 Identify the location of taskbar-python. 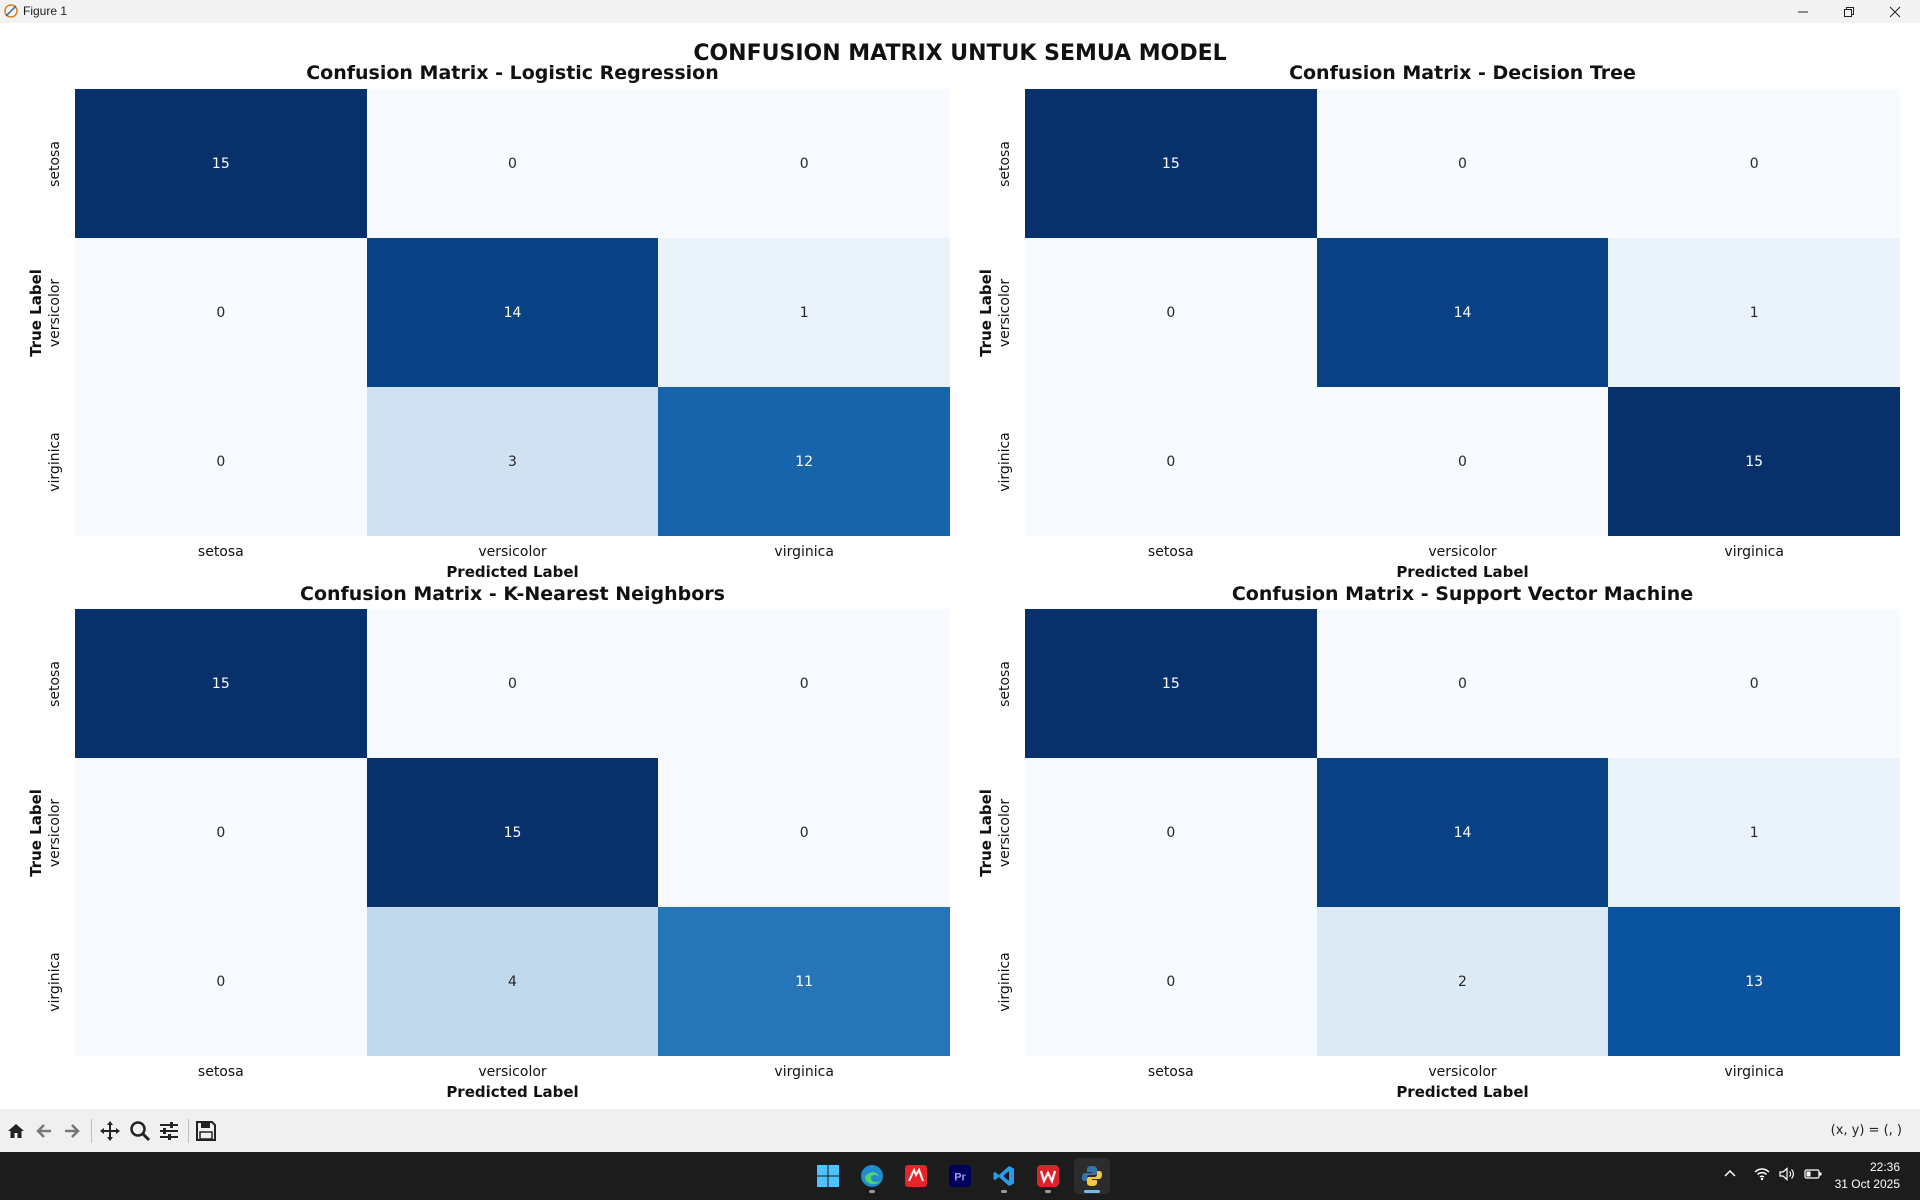
(1092, 1176).